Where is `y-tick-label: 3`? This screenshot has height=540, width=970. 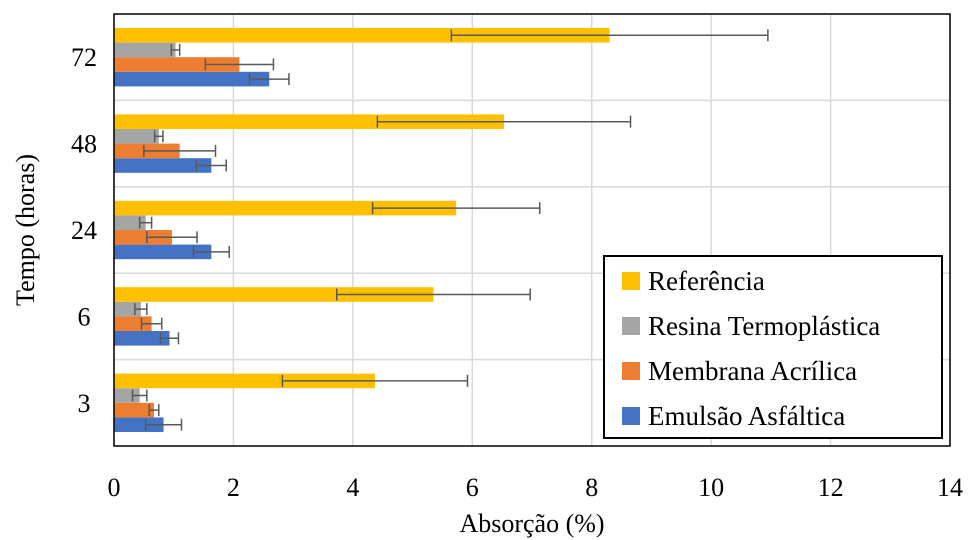 y-tick-label: 3 is located at coordinates (84, 403).